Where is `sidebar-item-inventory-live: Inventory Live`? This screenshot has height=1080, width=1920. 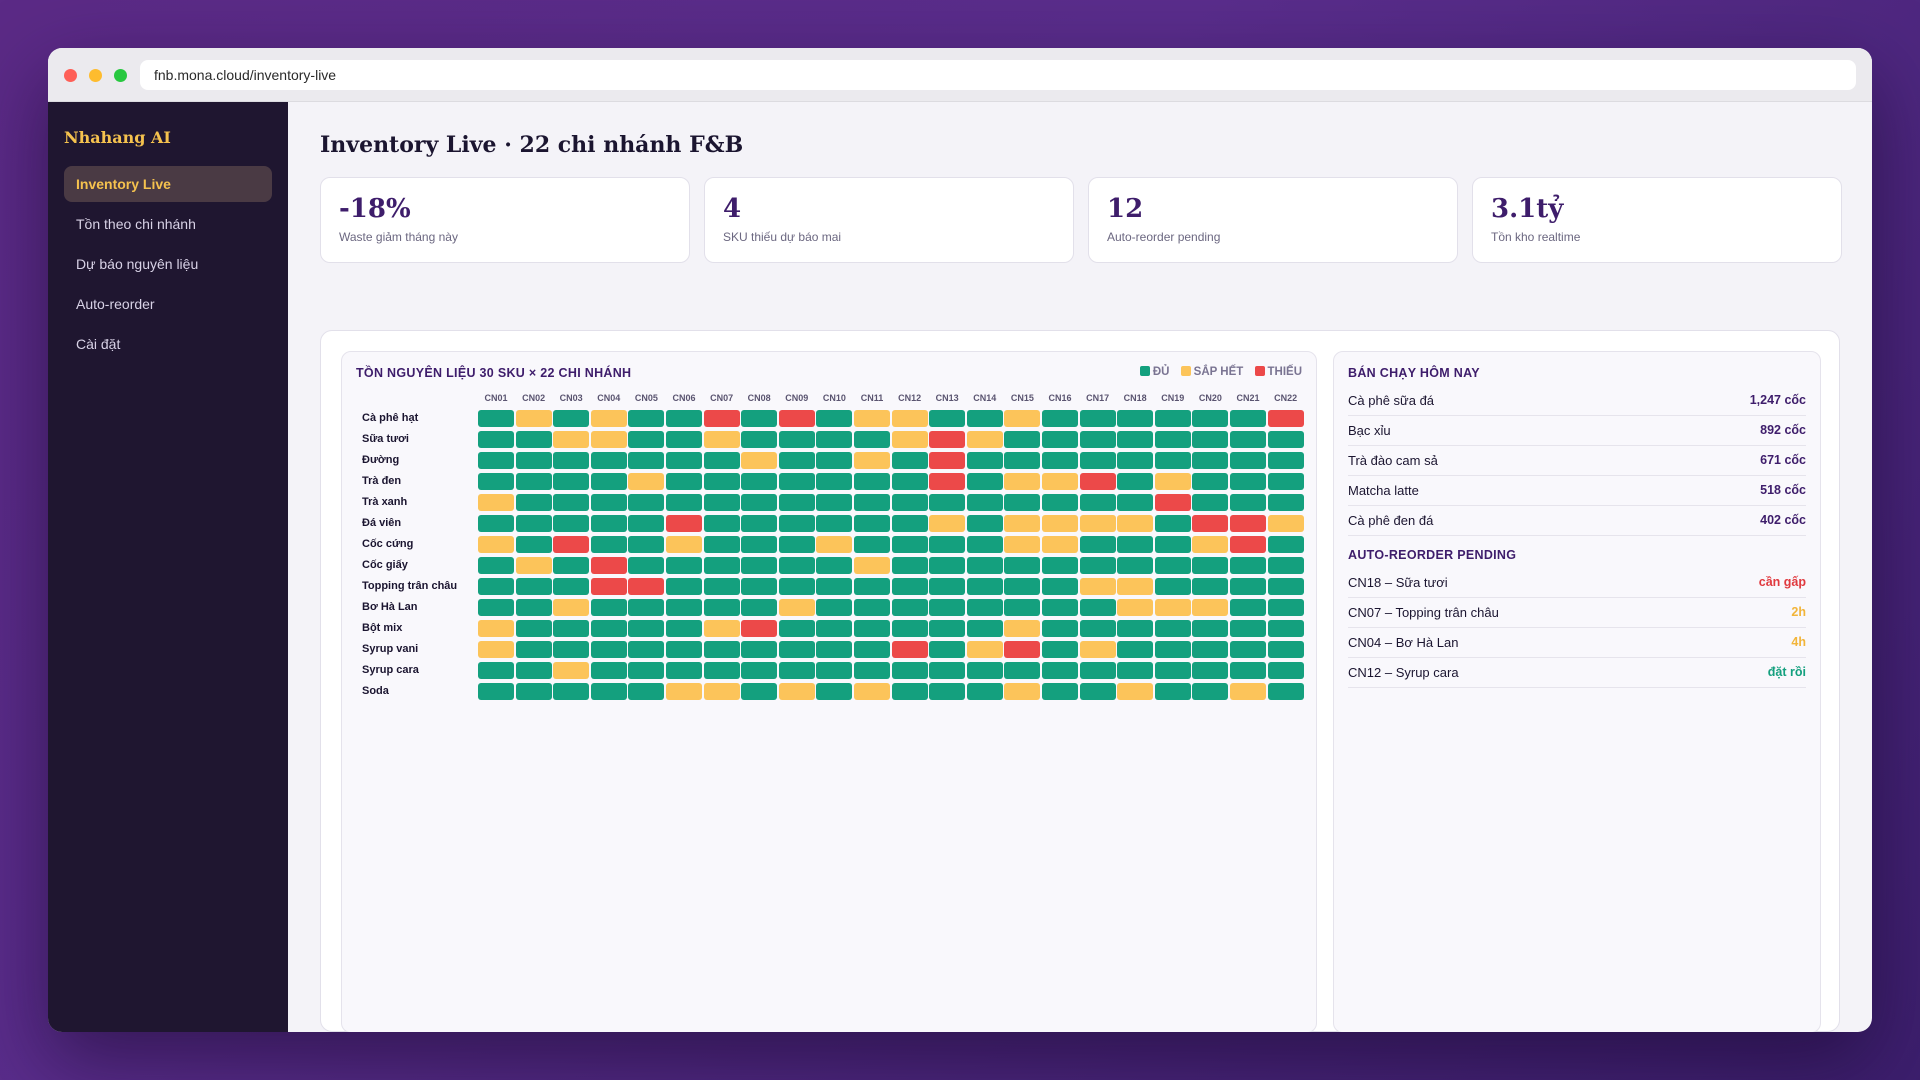
sidebar-item-inventory-live: Inventory Live is located at coordinates (168, 184).